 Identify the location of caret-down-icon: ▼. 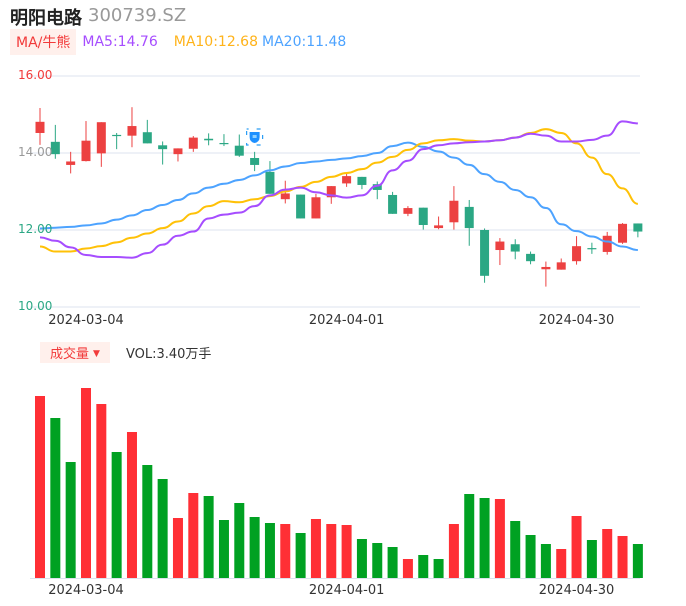
(96, 354).